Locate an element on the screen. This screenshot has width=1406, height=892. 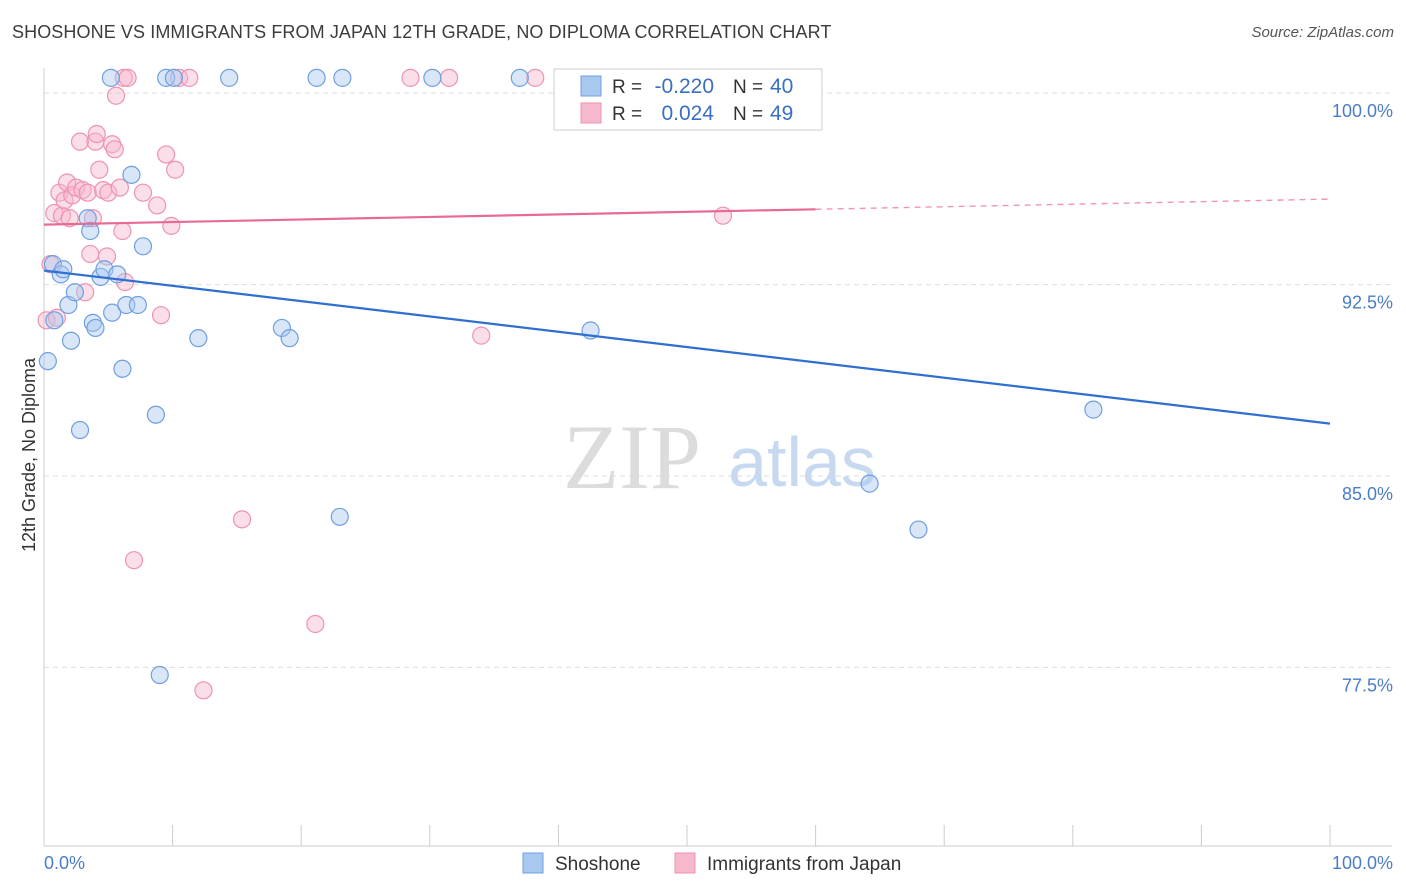
legend-n-label-2: N = is located at coordinates (748, 114).